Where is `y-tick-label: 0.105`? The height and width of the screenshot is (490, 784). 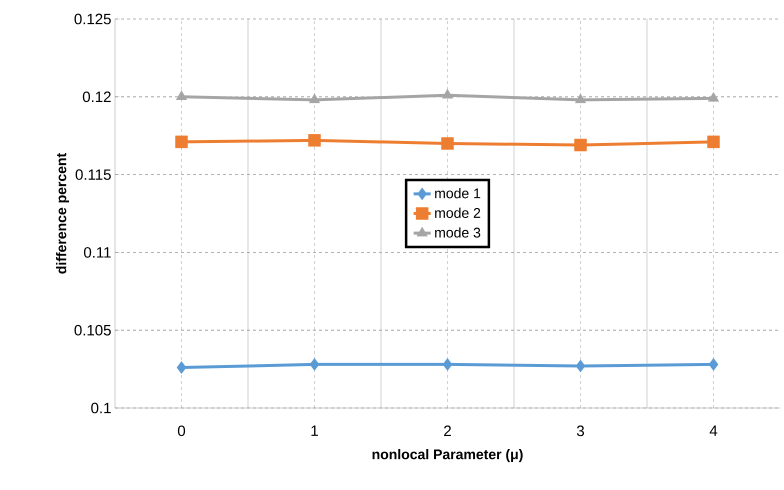
y-tick-label: 0.105 is located at coordinates (92, 330).